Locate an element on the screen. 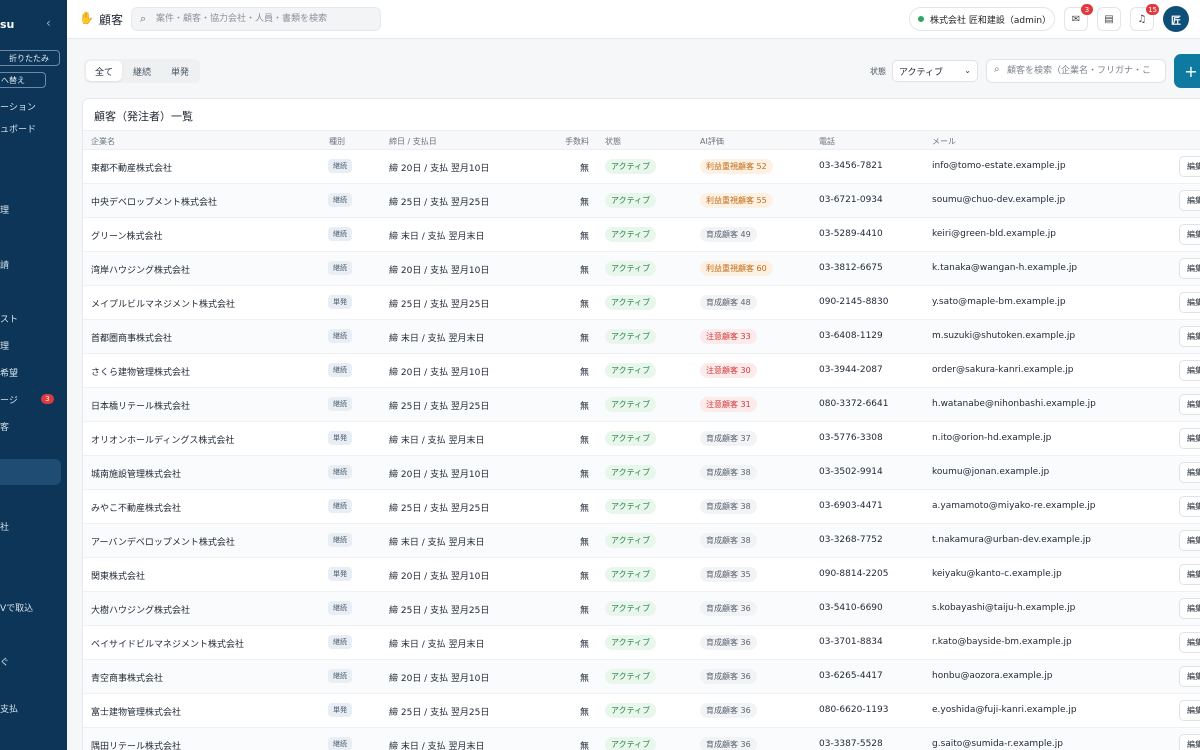 The height and width of the screenshot is (750, 1200). phone-cell: 080-6620-1193 is located at coordinates (854, 710).